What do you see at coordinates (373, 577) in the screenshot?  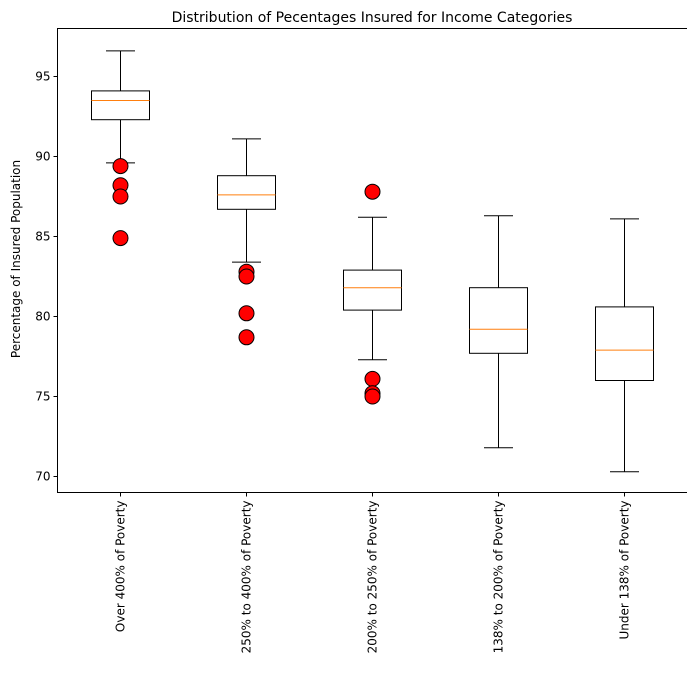 I see `x-tick-label: 200% to 250% of Poverty` at bounding box center [373, 577].